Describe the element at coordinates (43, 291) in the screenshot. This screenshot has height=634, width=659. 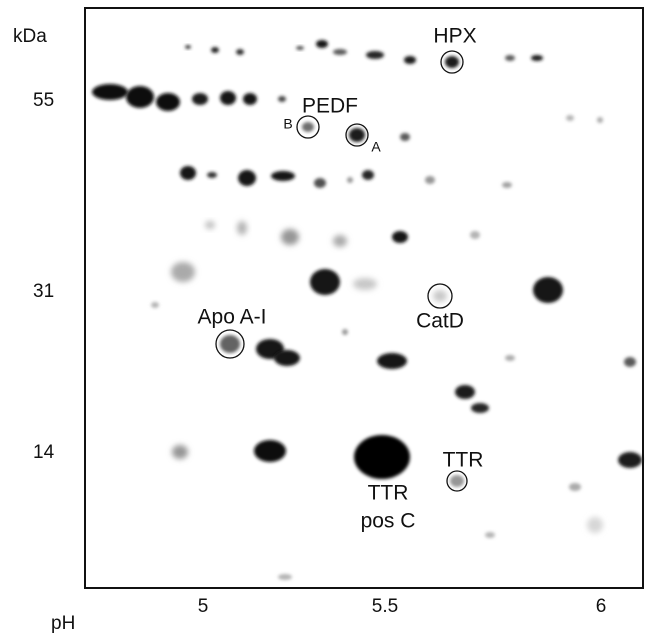
I see `y-tick-label: 31` at that location.